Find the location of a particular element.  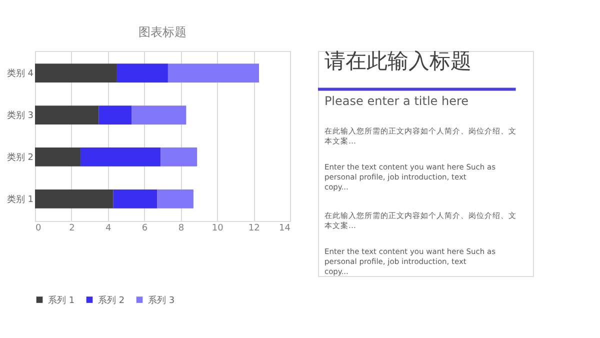

text: 请在此输入标题 is located at coordinates (398, 61).